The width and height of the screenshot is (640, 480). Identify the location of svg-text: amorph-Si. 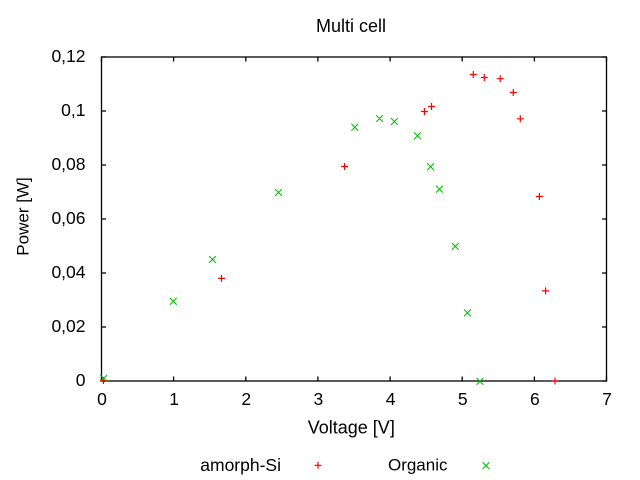
(240, 465).